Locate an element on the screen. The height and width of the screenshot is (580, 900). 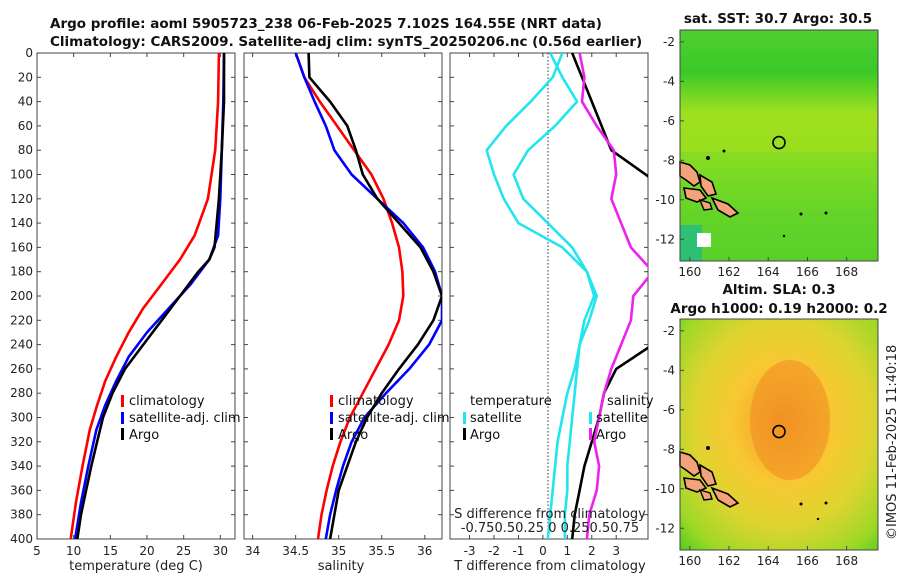
salinity-legend: climatology satellite-adj. clim Argo is located at coordinates (390, 418).